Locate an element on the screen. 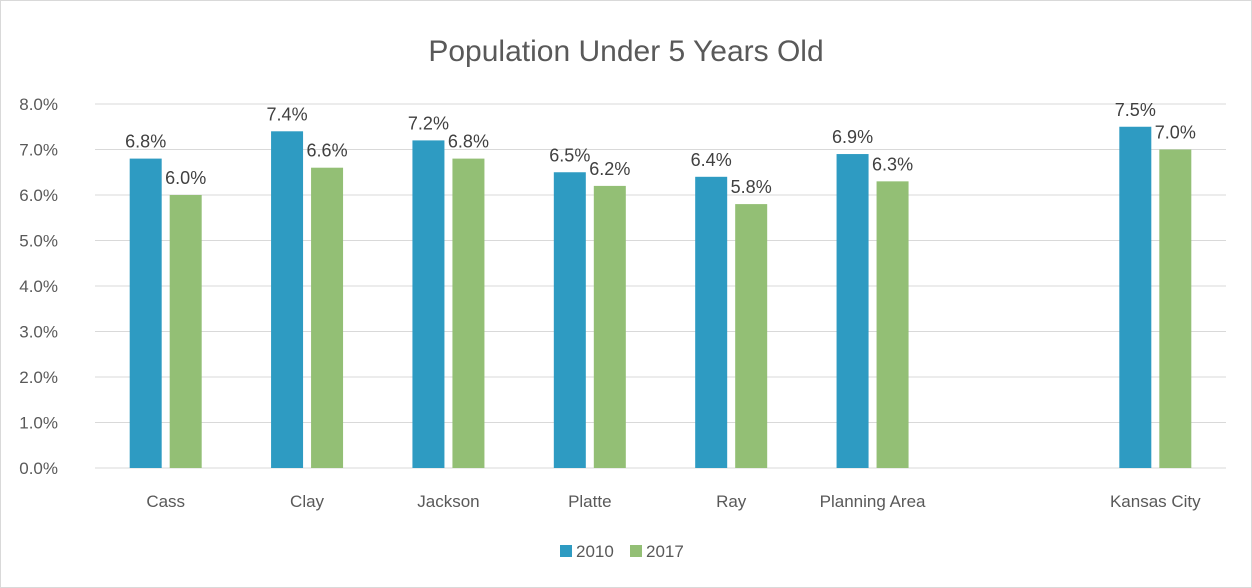  data-label: 7.0% is located at coordinates (1175, 133).